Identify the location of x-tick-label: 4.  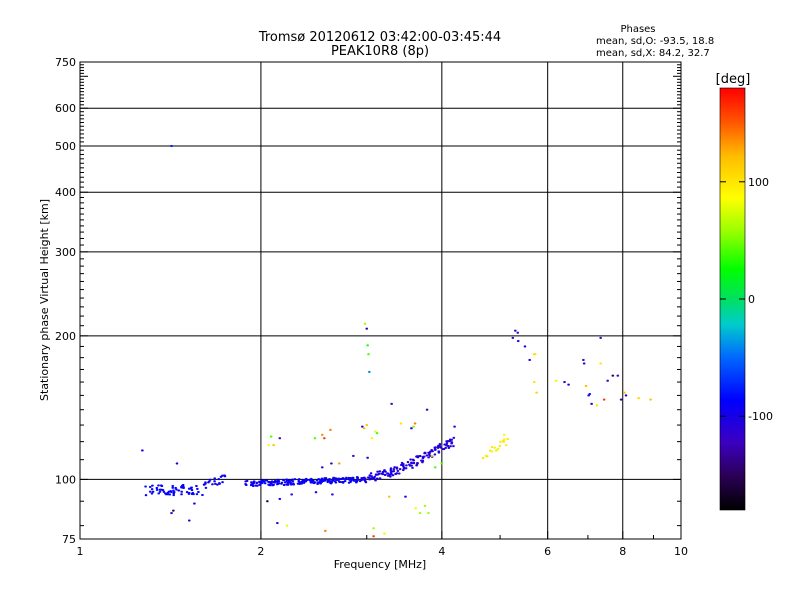
(441, 551).